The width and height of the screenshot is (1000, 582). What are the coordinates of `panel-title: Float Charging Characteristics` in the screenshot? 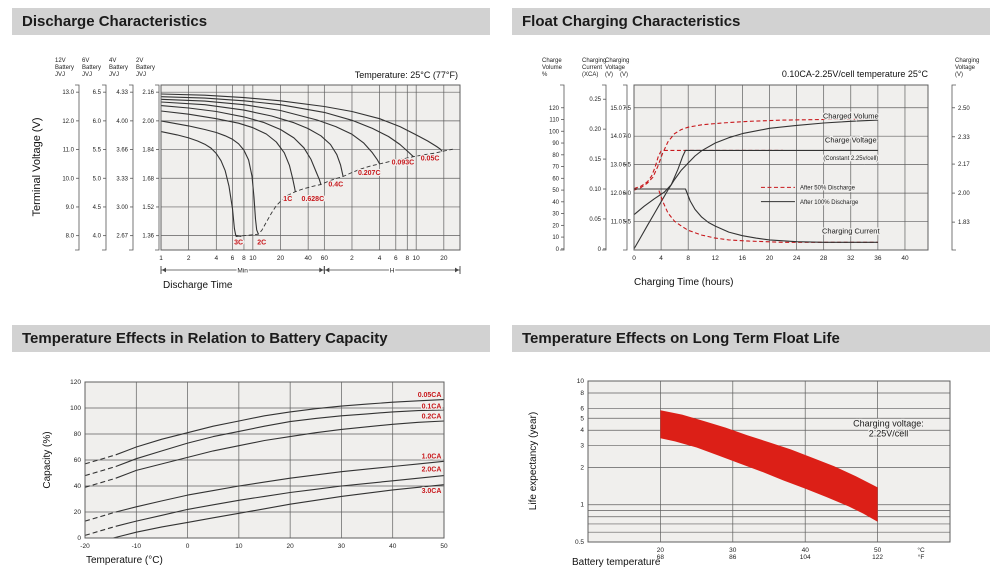 It's located at (631, 21).